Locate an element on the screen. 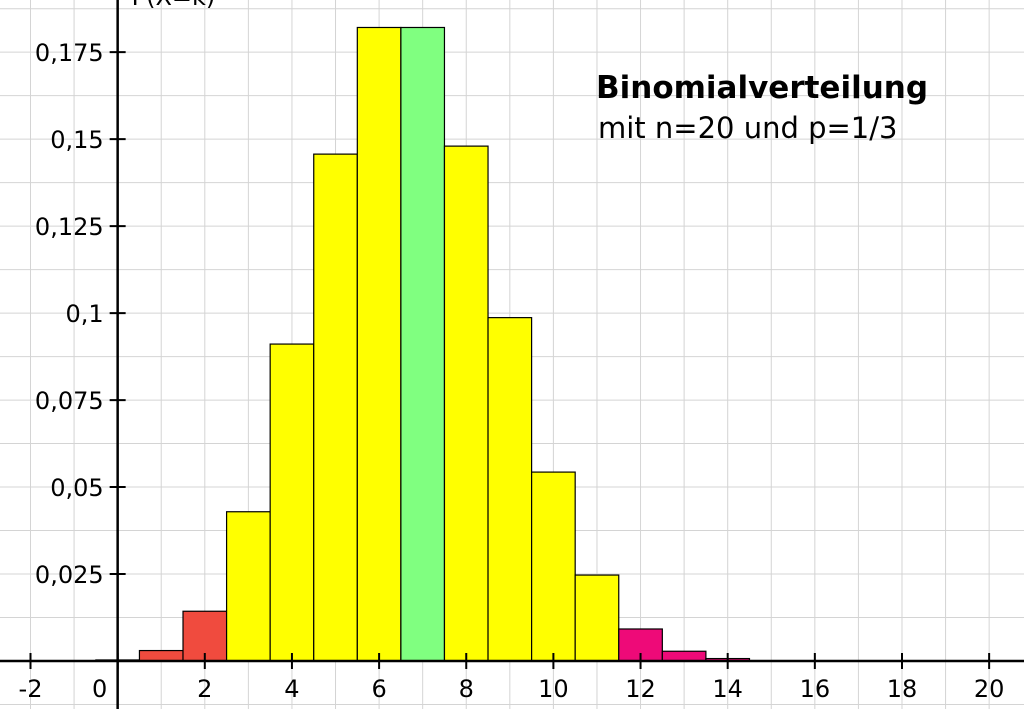 This screenshot has height=709, width=1024. x-tick-label: 14 is located at coordinates (727, 689).